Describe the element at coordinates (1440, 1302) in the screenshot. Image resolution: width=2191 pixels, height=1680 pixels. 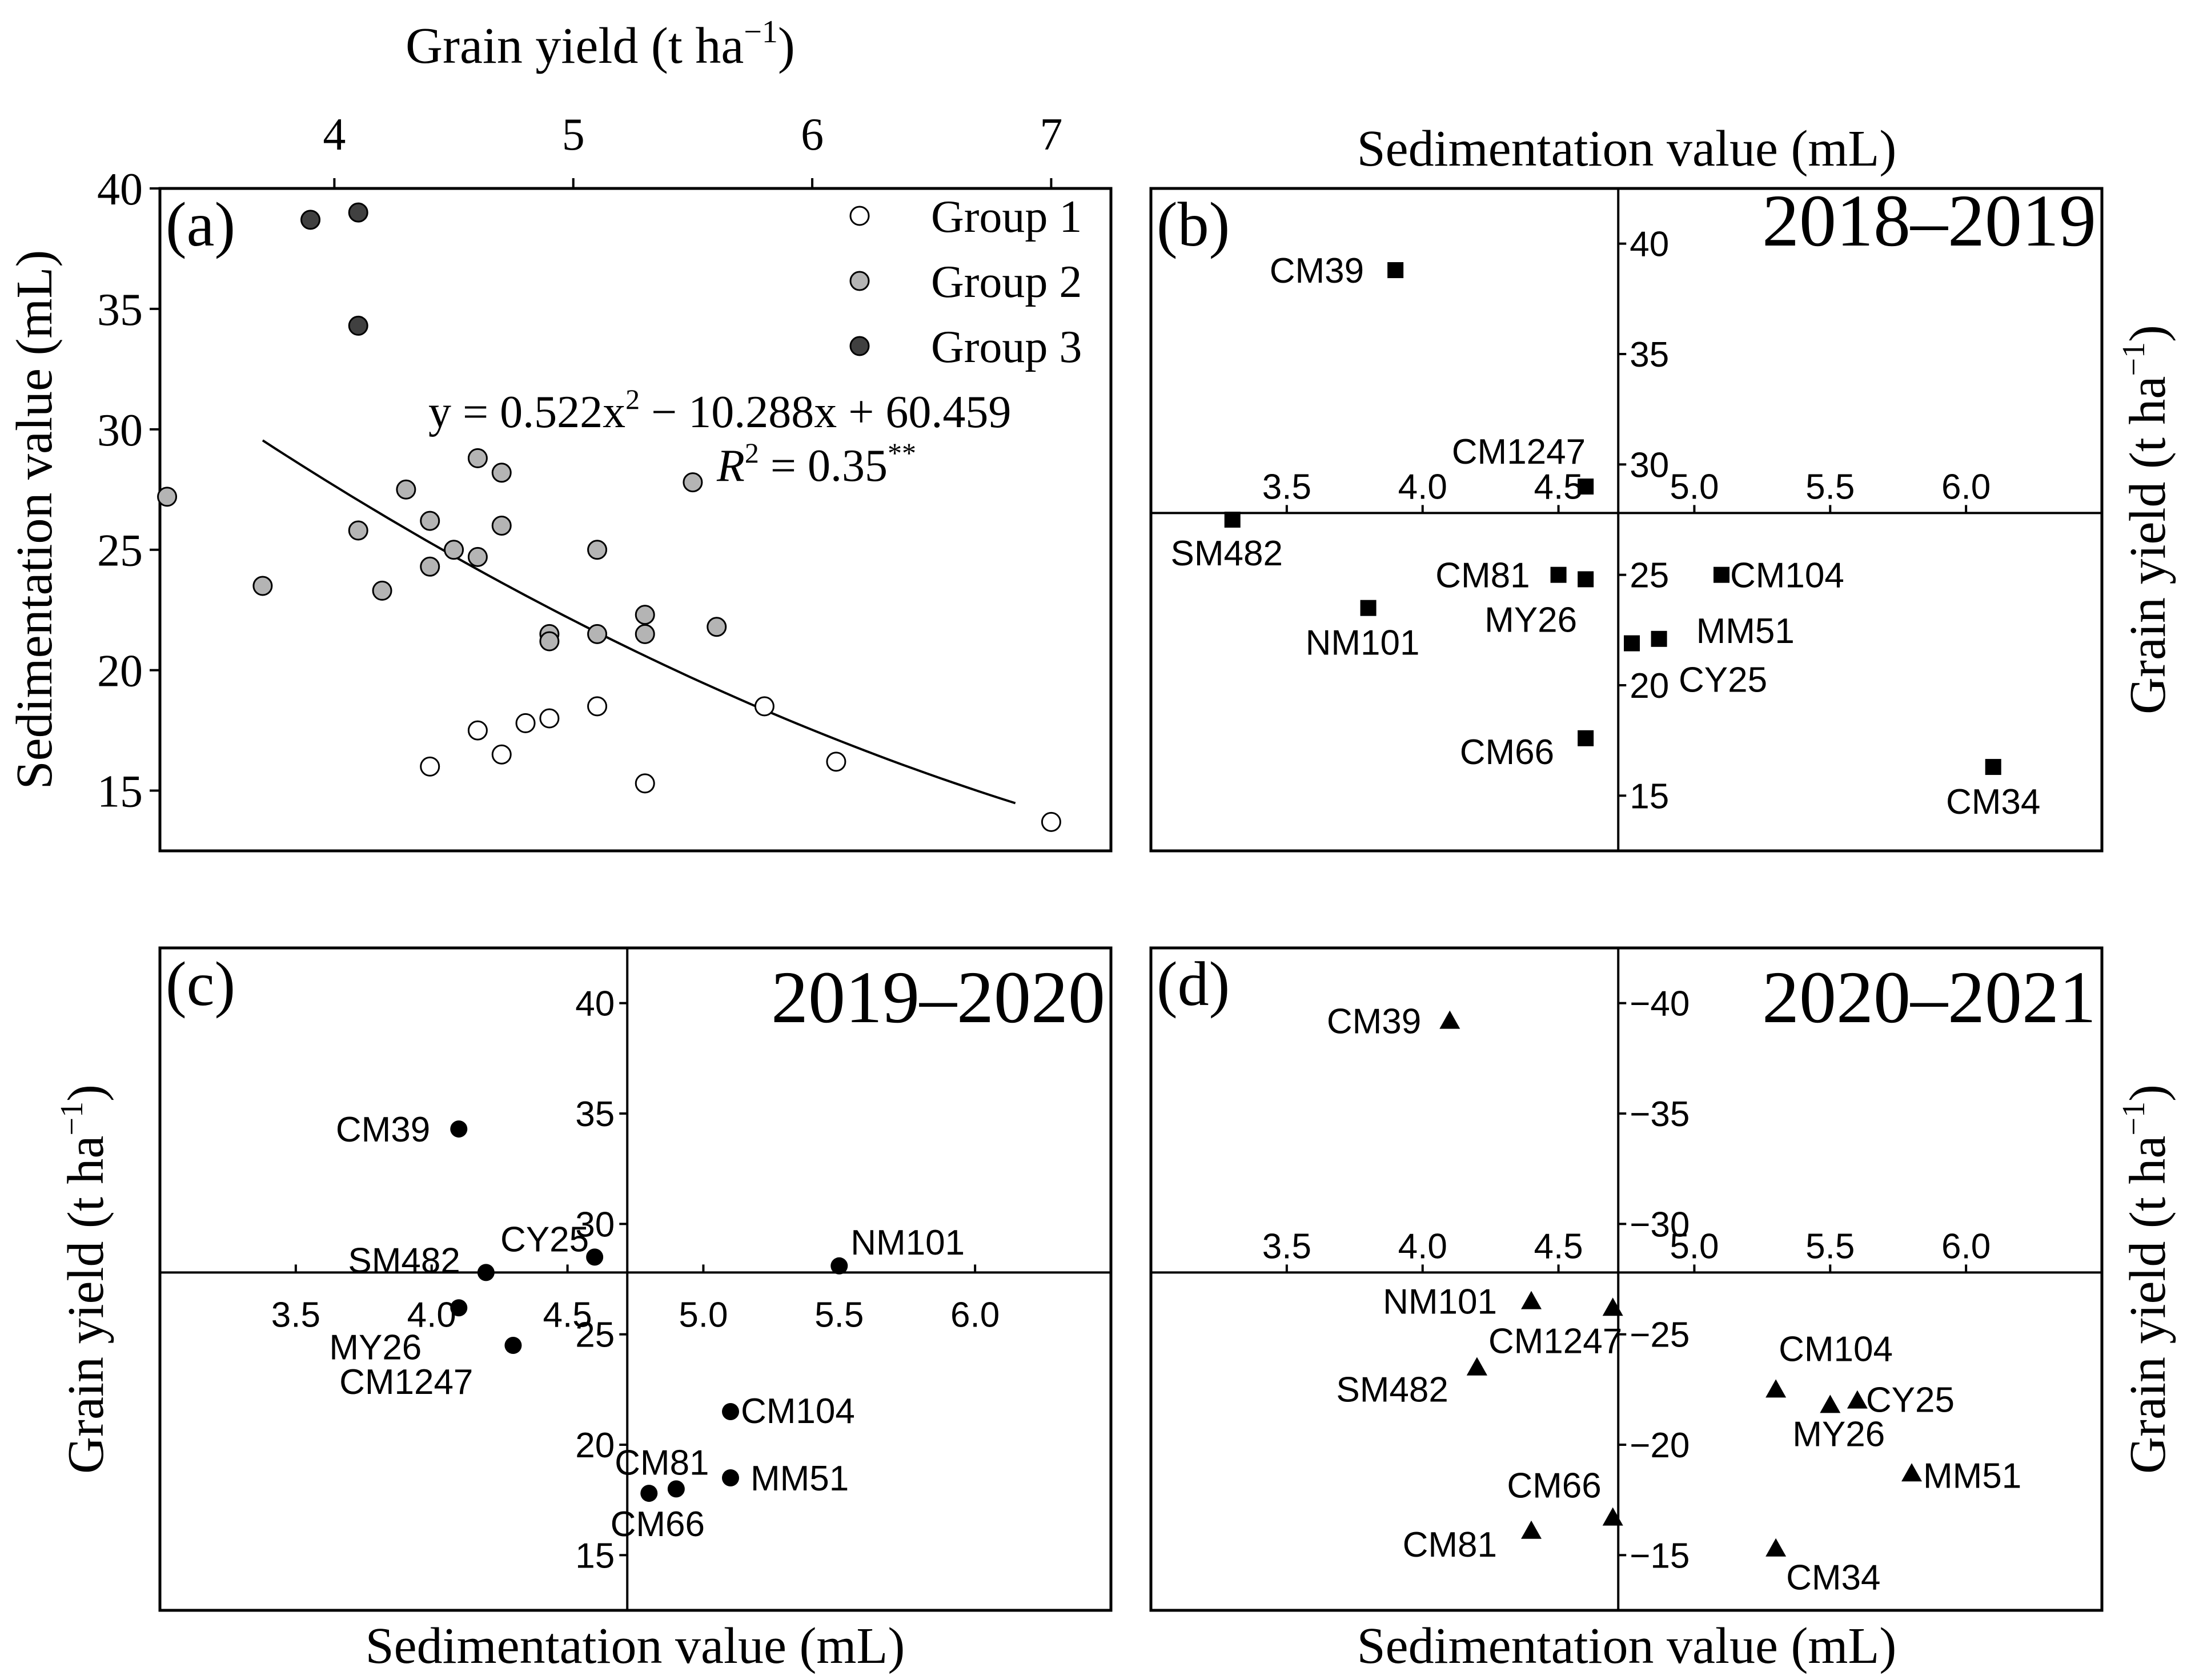
I see `point-label: NM101` at that location.